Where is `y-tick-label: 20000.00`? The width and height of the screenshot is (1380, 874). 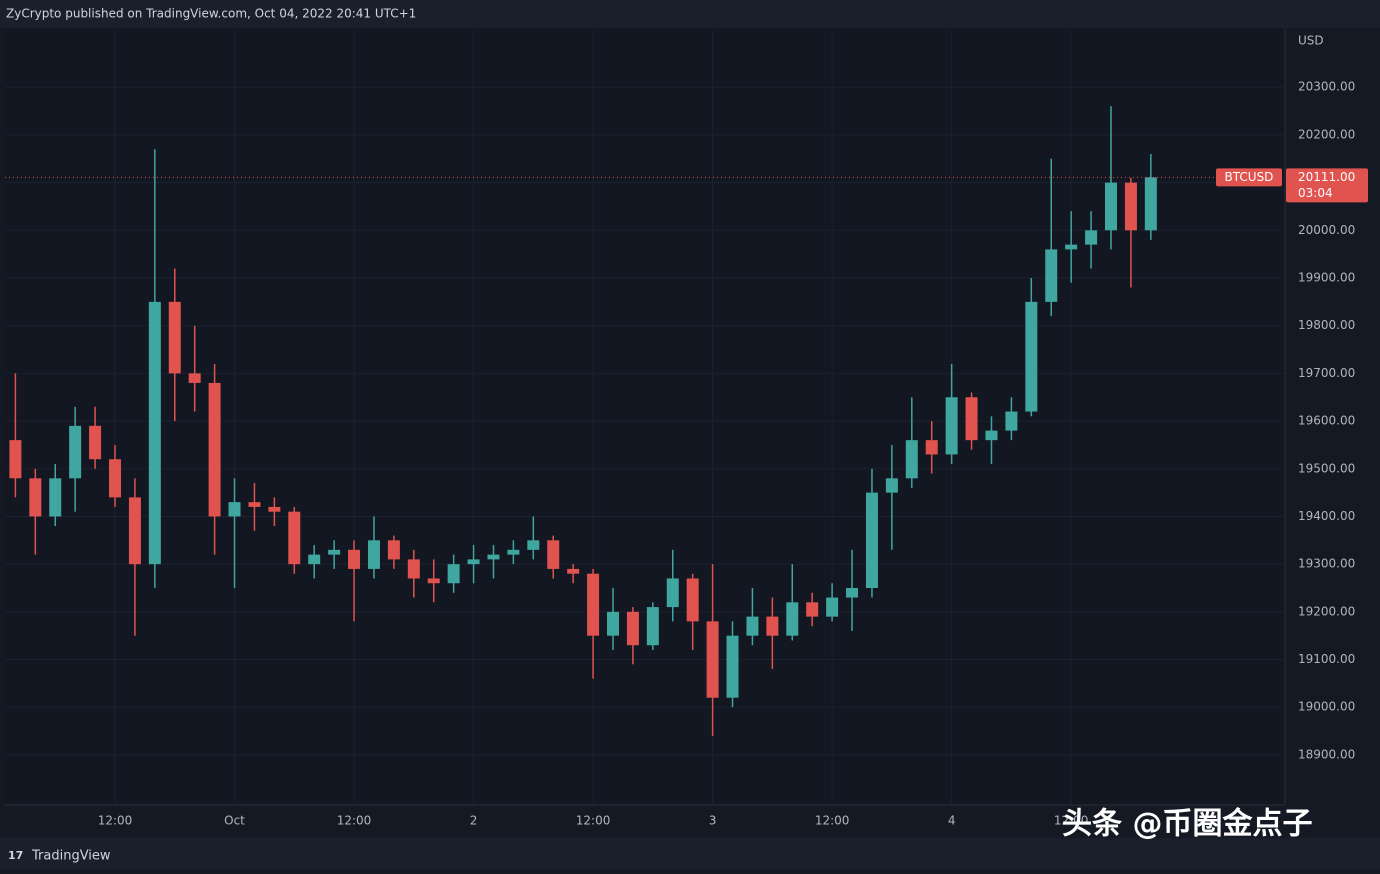 y-tick-label: 20000.00 is located at coordinates (1326, 230).